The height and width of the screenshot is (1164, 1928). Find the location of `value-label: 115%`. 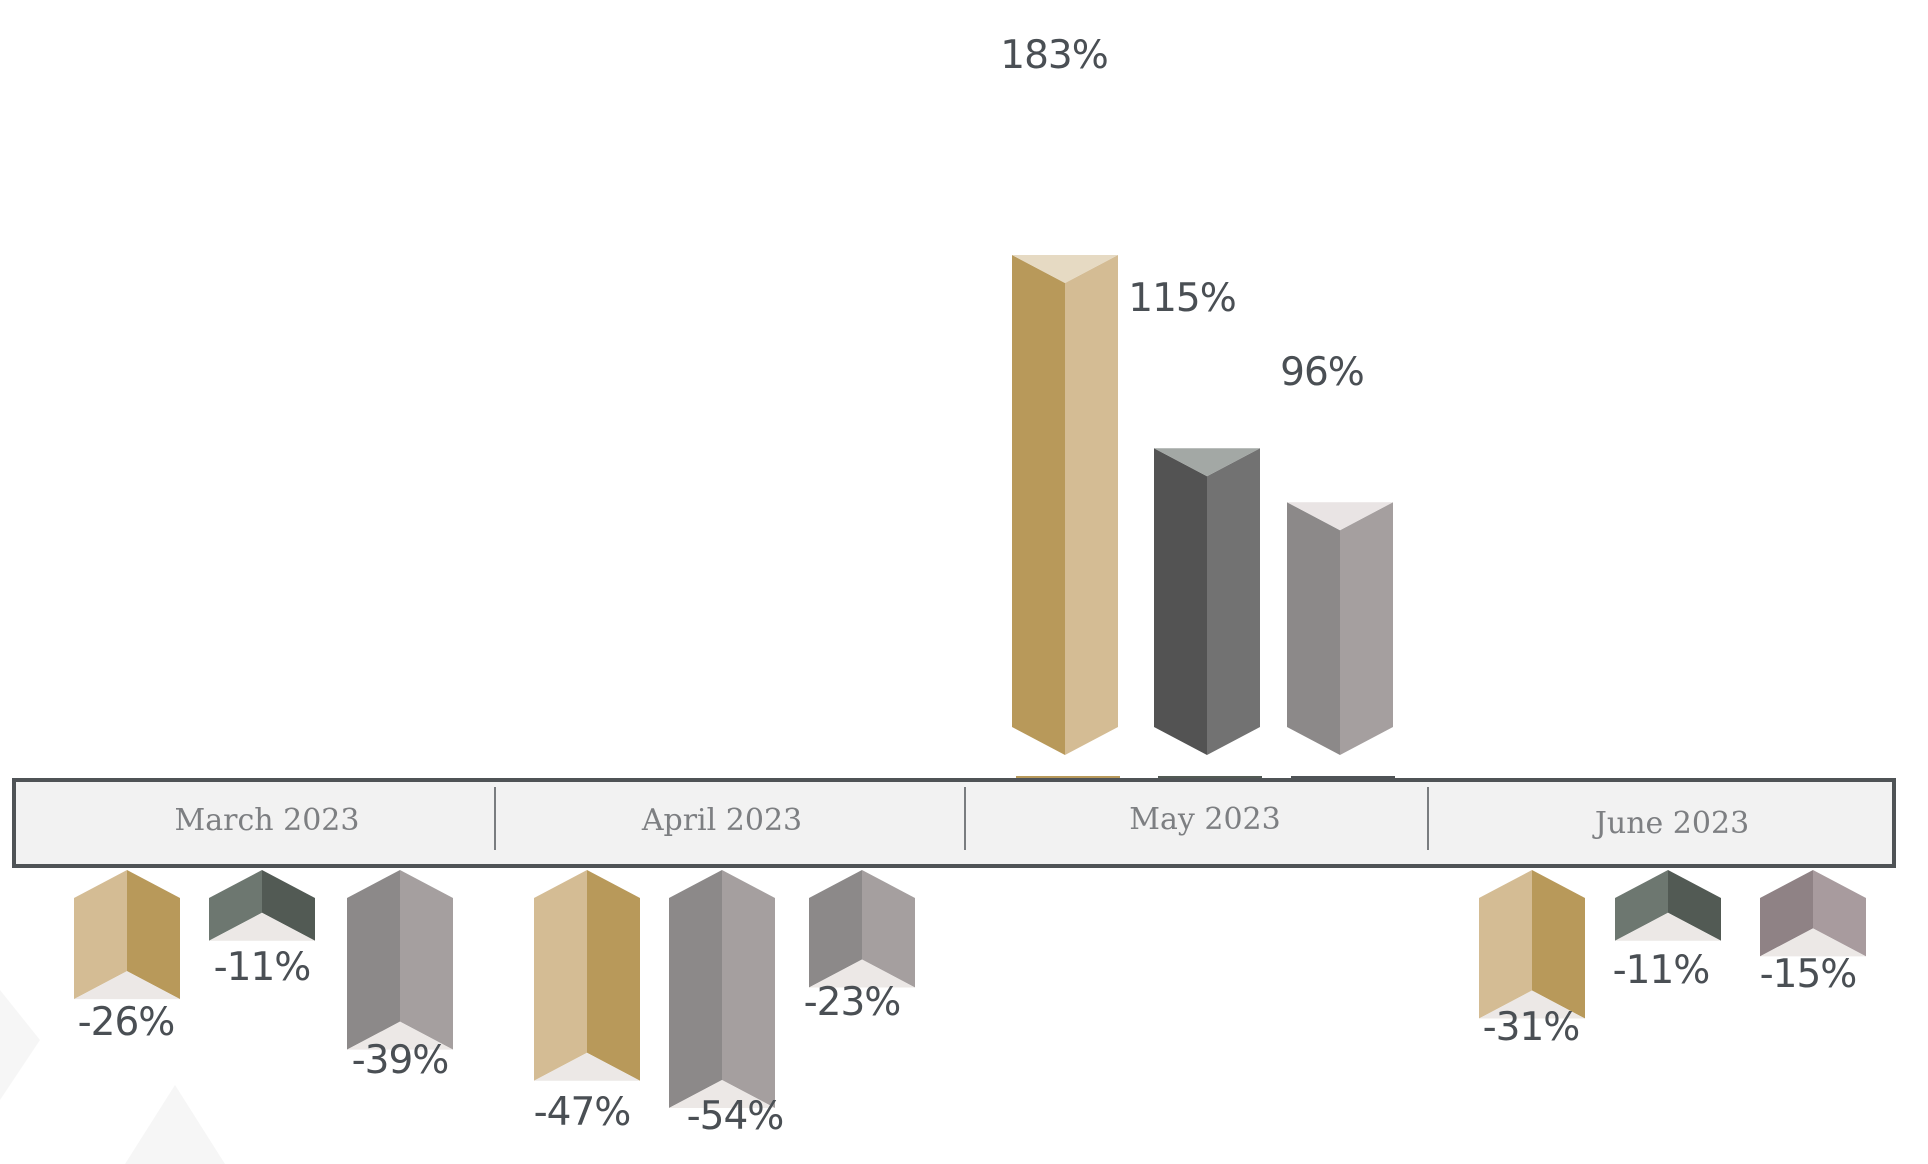

value-label: 115% is located at coordinates (1182, 298).